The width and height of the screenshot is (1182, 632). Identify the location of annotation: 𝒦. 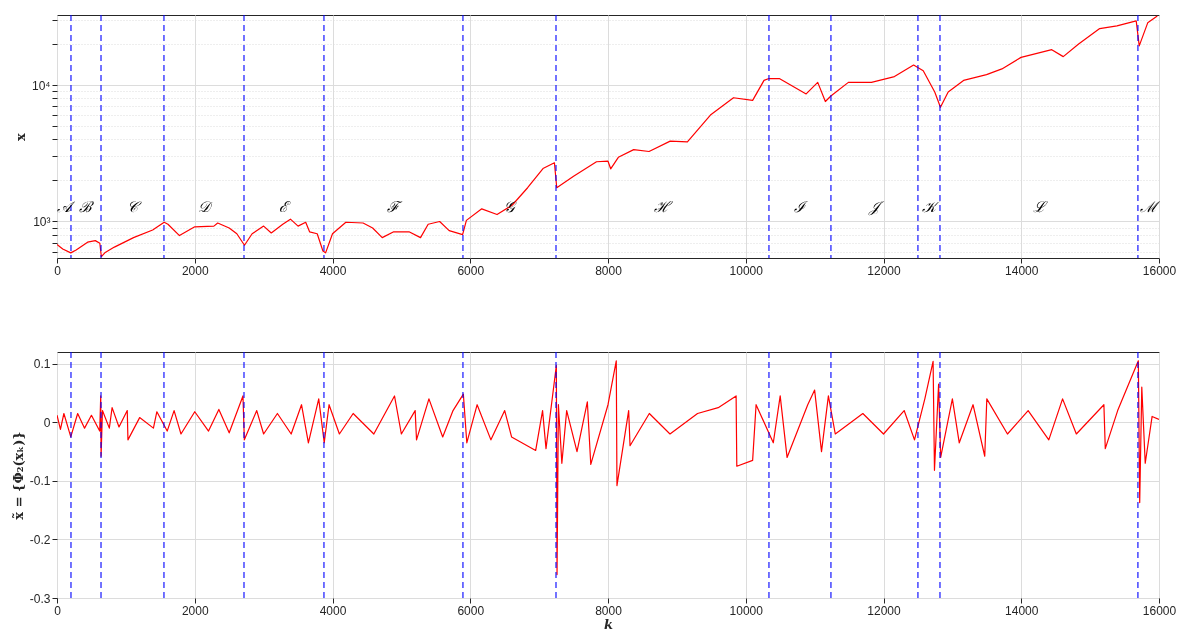
(931, 207).